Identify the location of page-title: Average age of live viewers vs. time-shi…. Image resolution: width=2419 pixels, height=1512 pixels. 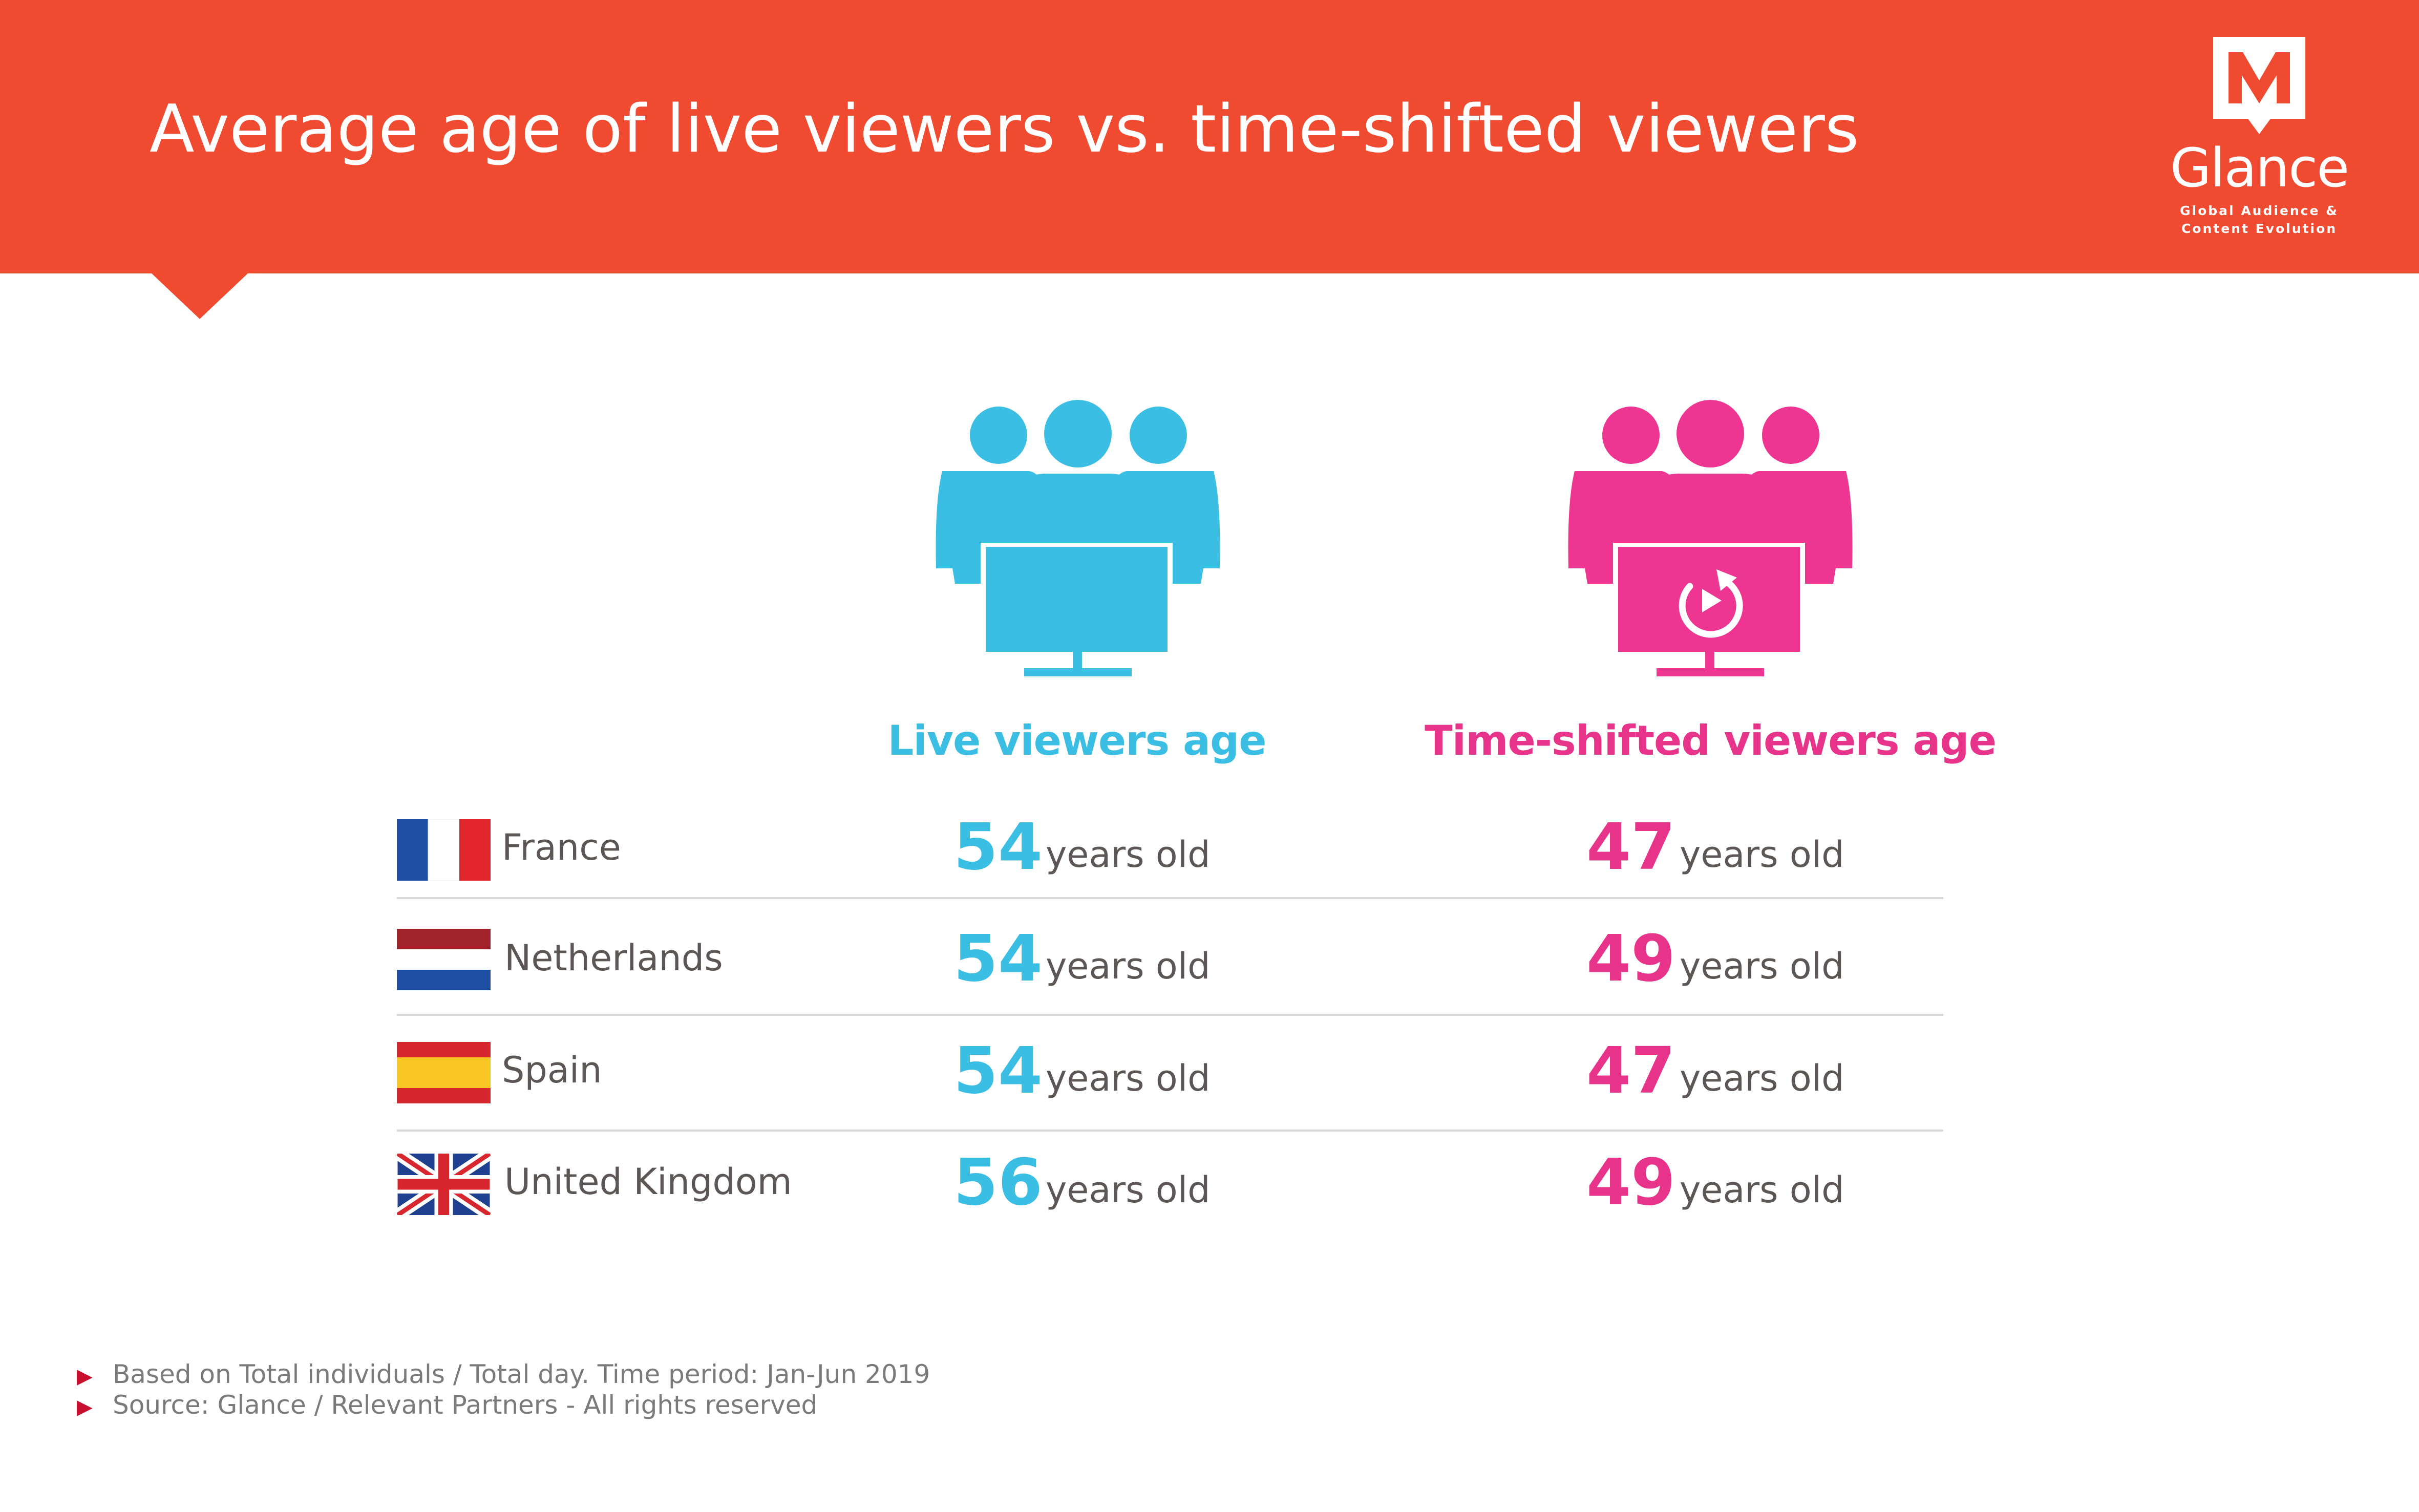
(1004, 129).